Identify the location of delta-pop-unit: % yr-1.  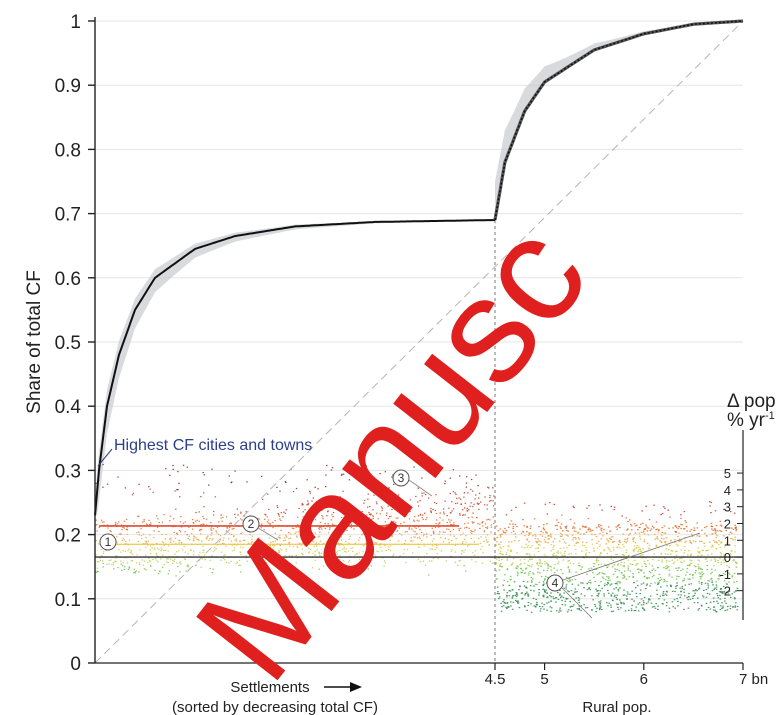
(751, 420).